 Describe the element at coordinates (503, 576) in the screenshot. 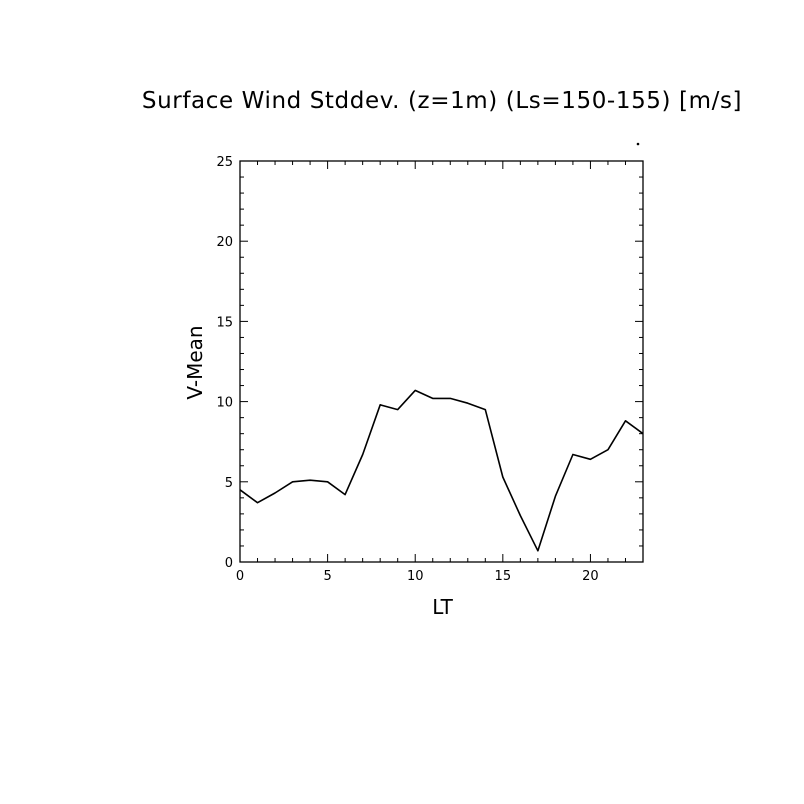

I see `x-tick-label: 15` at that location.